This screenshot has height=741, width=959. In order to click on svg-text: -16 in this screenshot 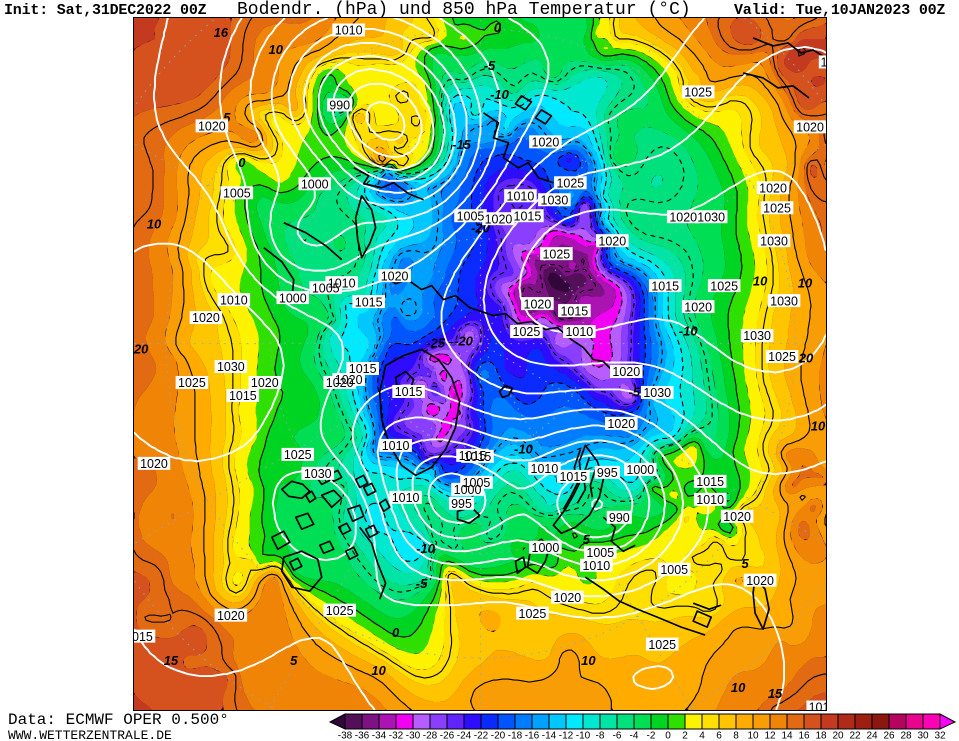, I will do `click(532, 736)`.